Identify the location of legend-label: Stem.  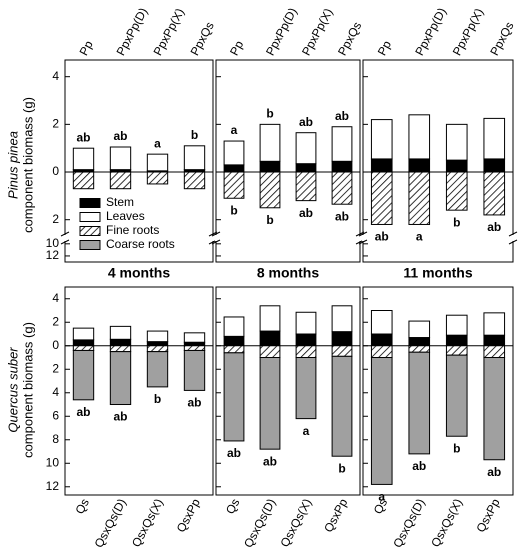
(120, 202).